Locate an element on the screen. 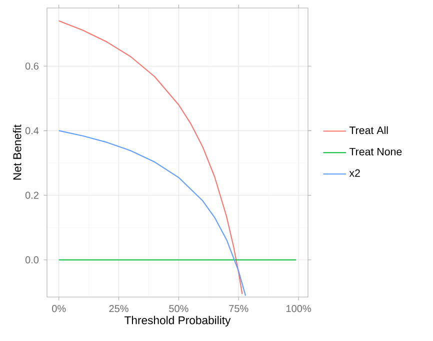 This screenshot has height=341, width=433. x-tick-label: 0% is located at coordinates (59, 308).